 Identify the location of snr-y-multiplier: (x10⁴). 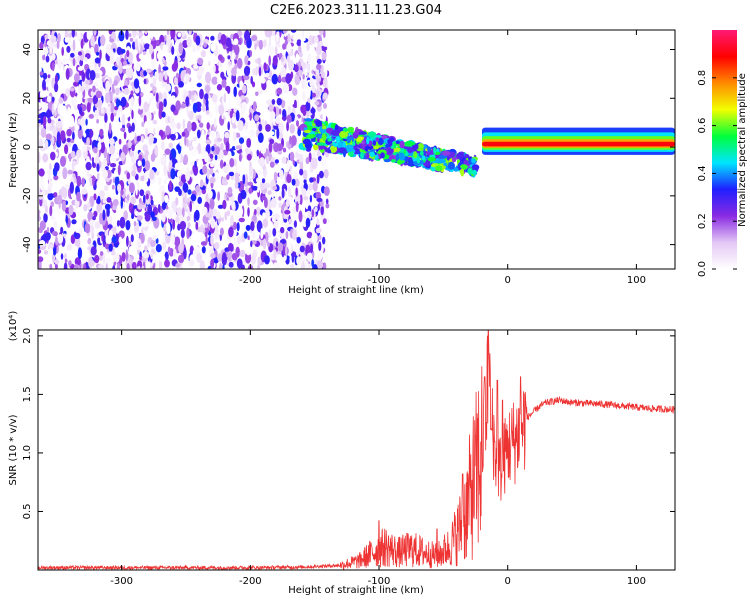
(13, 326).